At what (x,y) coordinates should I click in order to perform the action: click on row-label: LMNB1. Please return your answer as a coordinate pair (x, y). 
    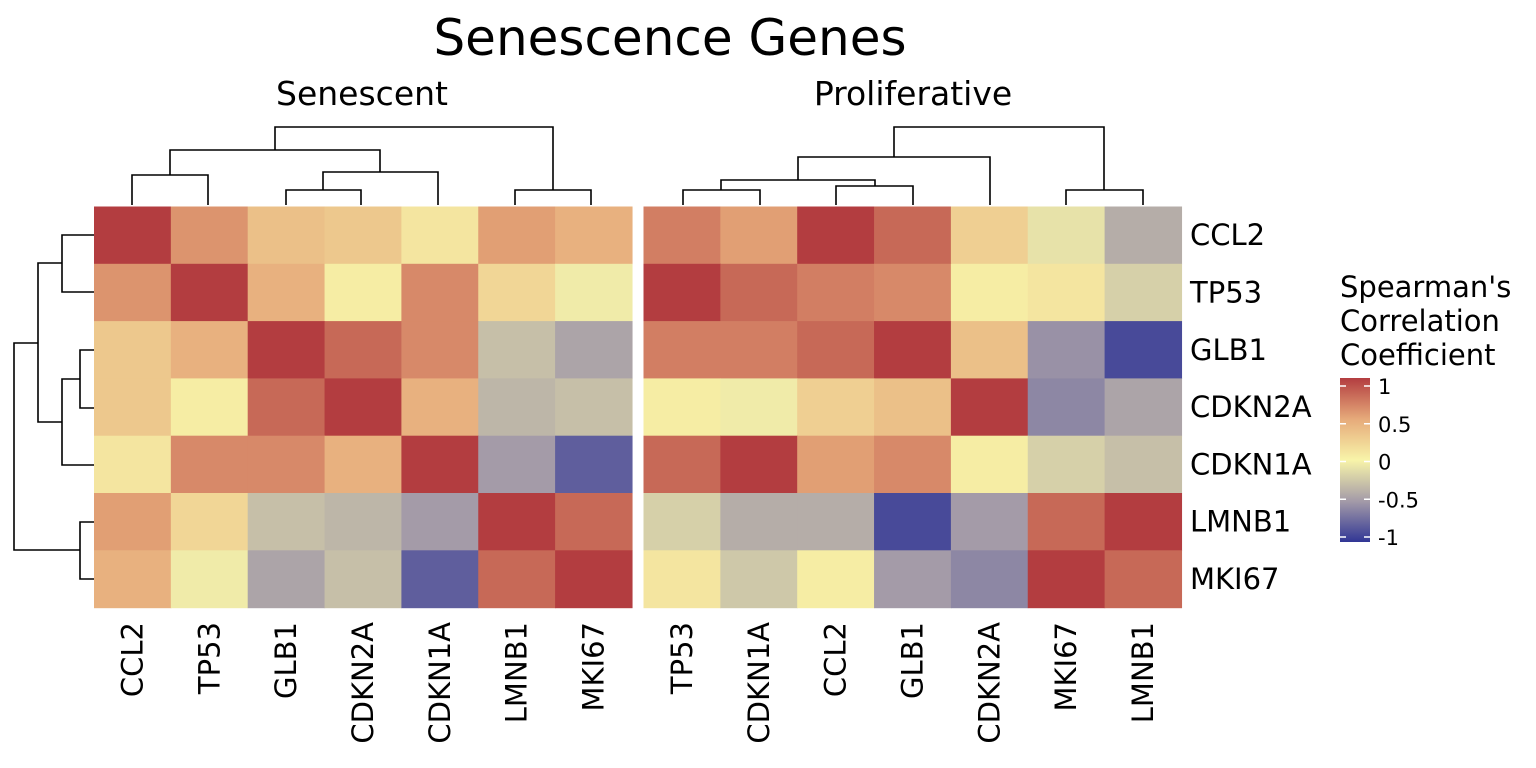
    Looking at the image, I should click on (1240, 522).